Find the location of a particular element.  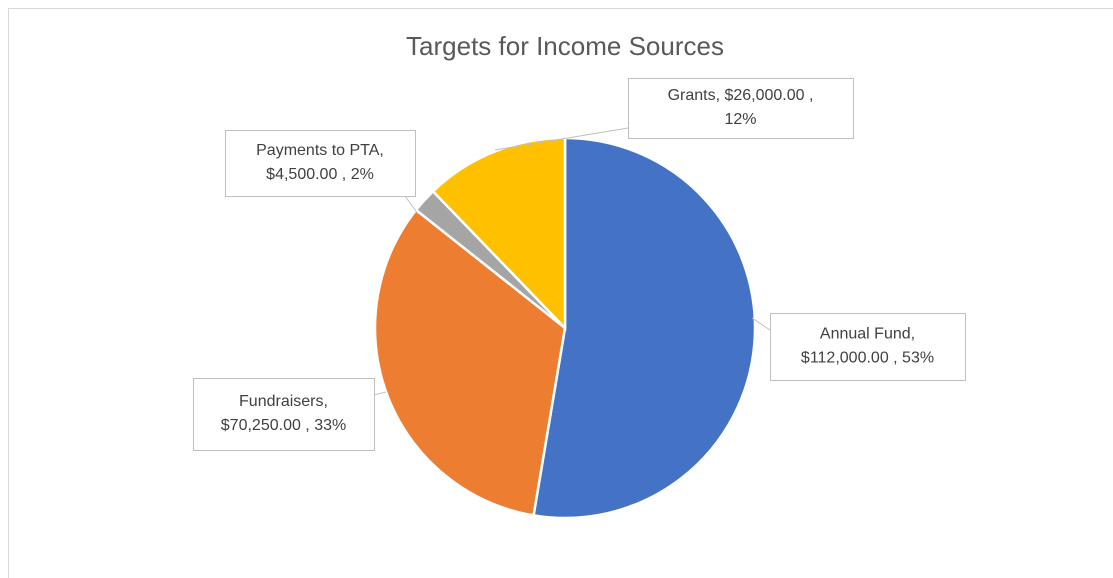

data-label: $112,000.00 , 53% is located at coordinates (867, 358).